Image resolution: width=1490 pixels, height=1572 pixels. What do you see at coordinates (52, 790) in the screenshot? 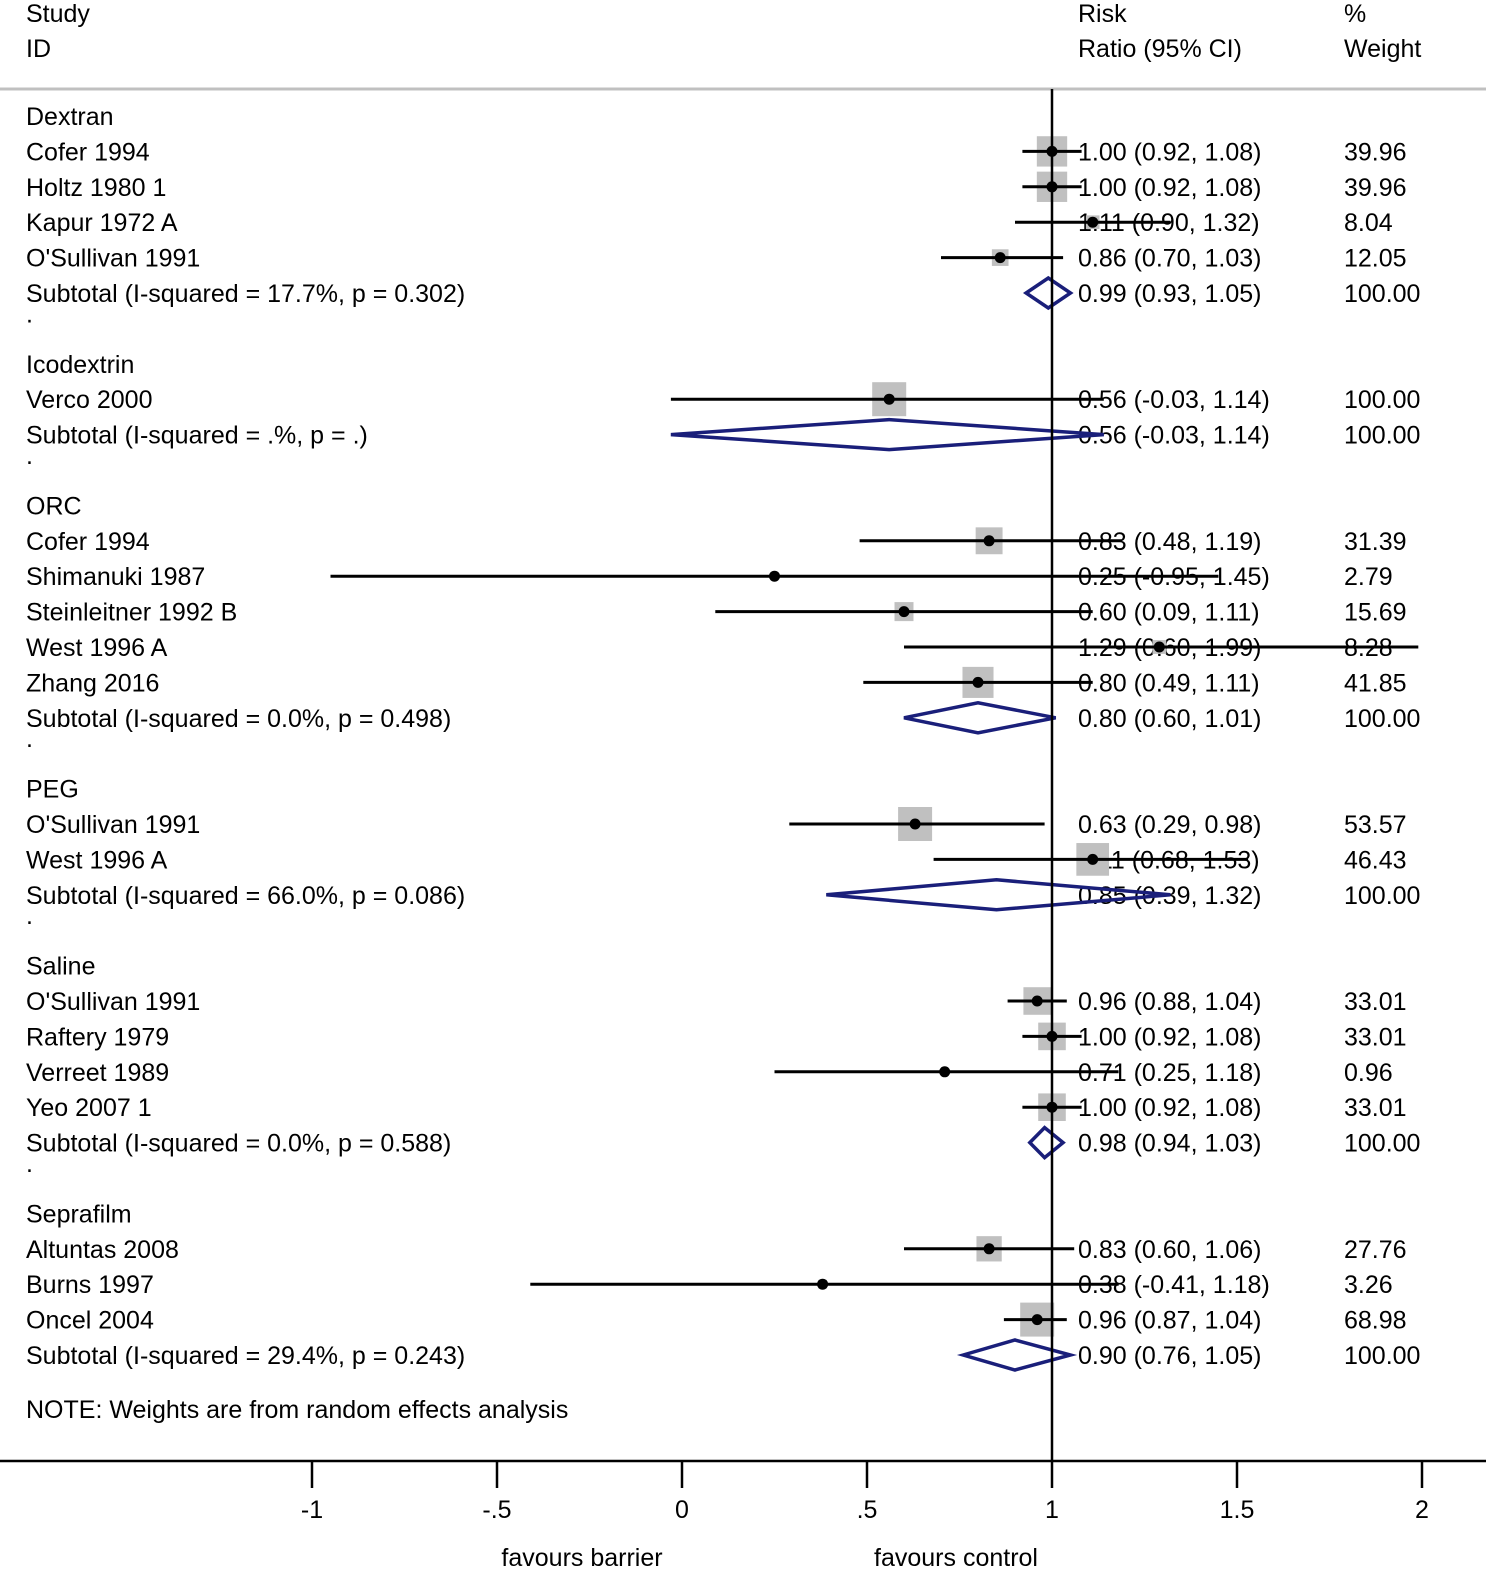
I see `group-label: PEG` at bounding box center [52, 790].